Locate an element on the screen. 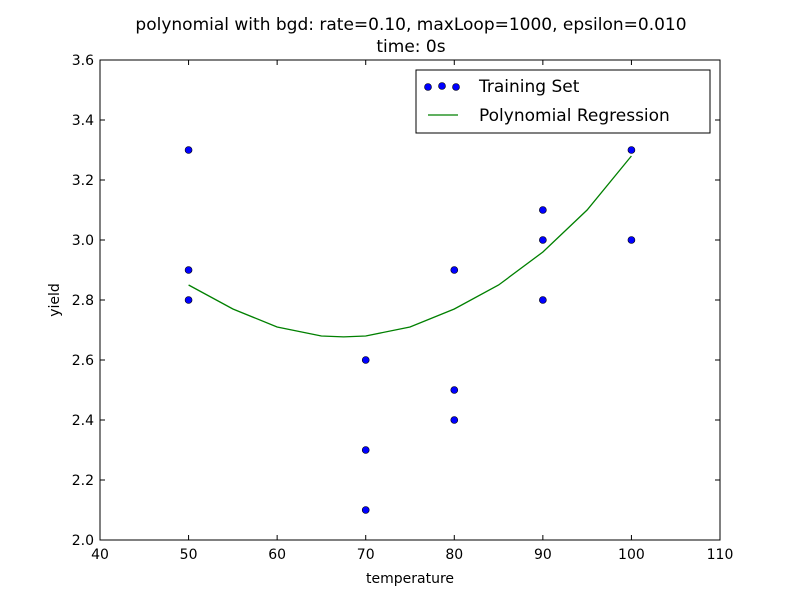  y-tick-label: 3.0 is located at coordinates (83, 241).